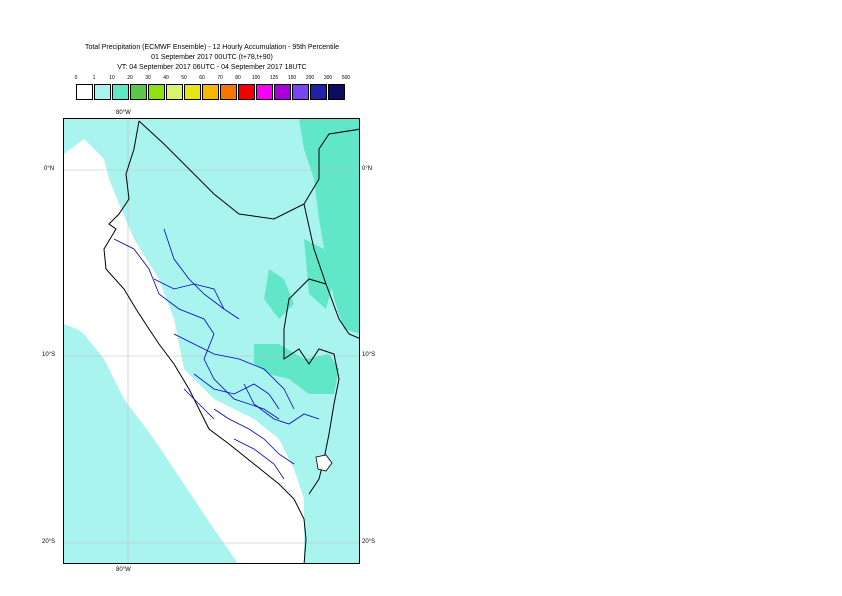 This screenshot has height=596, width=842. Describe the element at coordinates (49, 355) in the screenshot. I see `lat-label-10s-left: 10°S` at that location.